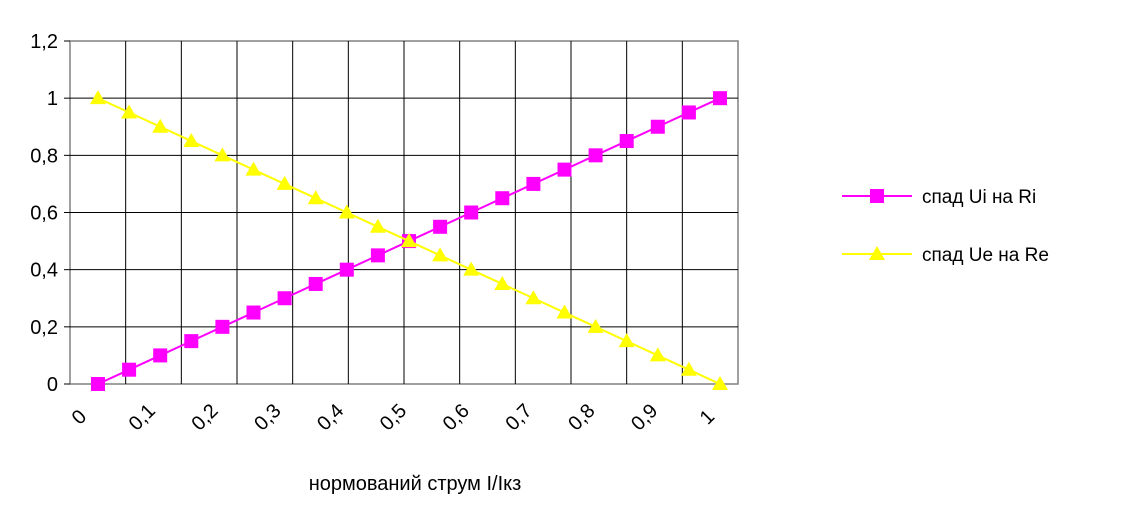 The image size is (1136, 510). I want to click on y-tick-label: 0,4, so click(44, 271).